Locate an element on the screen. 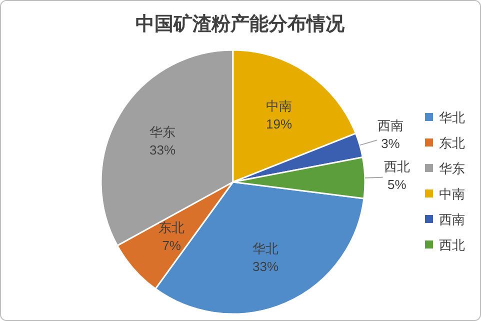 The image size is (481, 321). slice-label: 西南 is located at coordinates (390, 126).